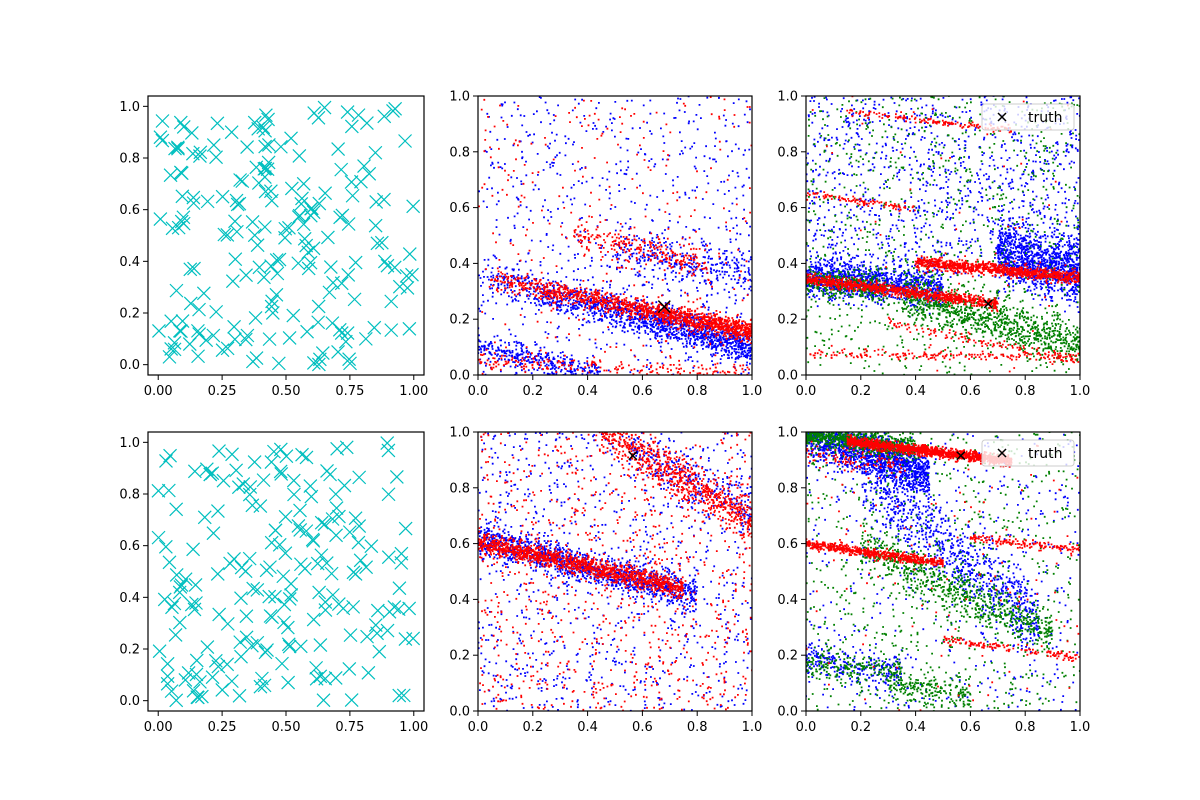 This screenshot has width=1200, height=800. Describe the element at coordinates (1002, 453) in the screenshot. I see `legend-marker` at that location.